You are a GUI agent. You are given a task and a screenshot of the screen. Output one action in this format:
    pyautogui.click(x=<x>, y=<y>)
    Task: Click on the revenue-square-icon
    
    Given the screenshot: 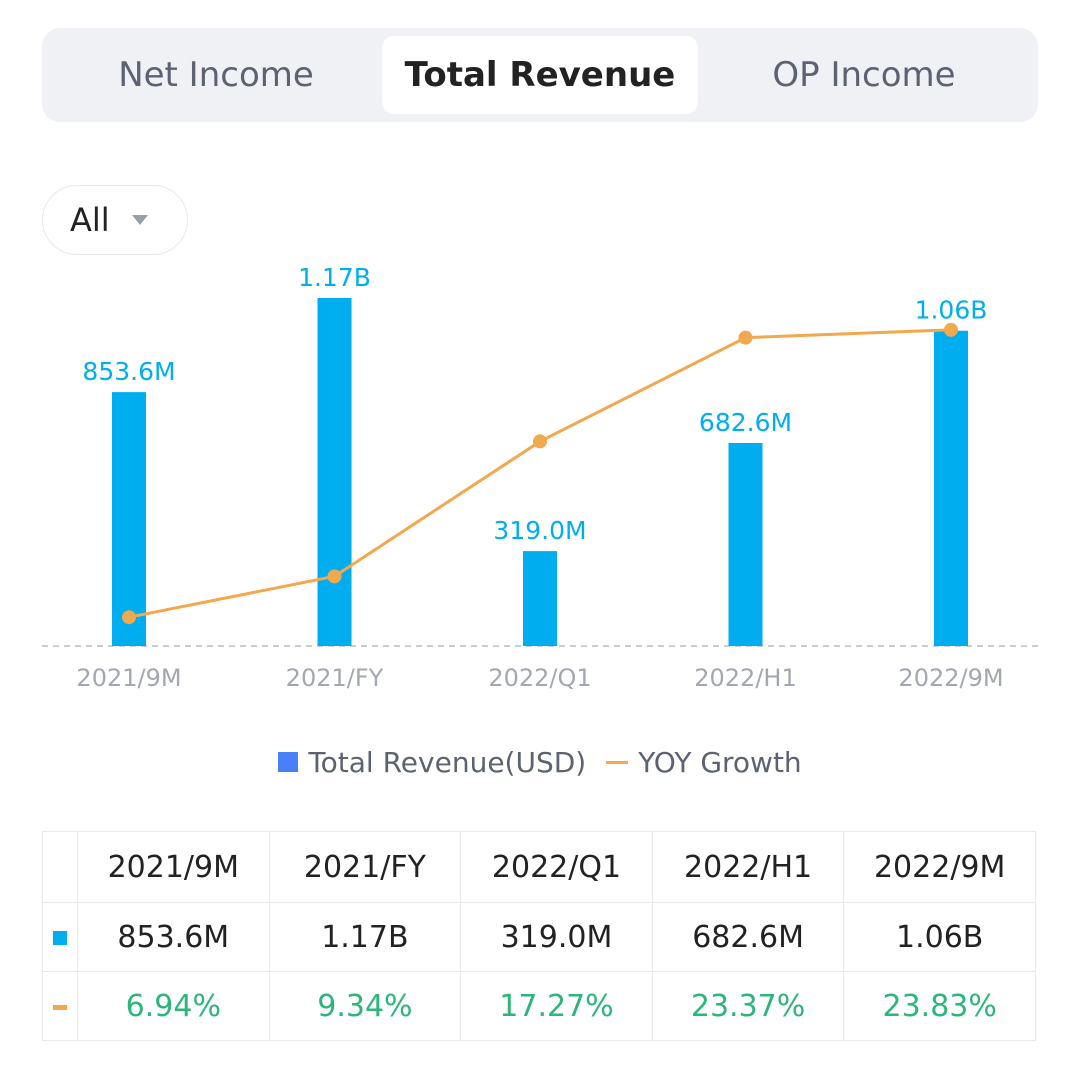 What is the action you would take?
    pyautogui.click(x=60, y=938)
    